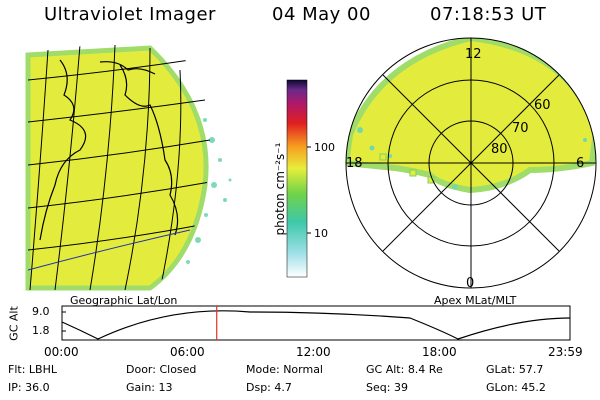 The height and width of the screenshot is (400, 600). Describe the element at coordinates (516, 387) in the screenshot. I see `footer-glon: GLon: 45.2` at that location.